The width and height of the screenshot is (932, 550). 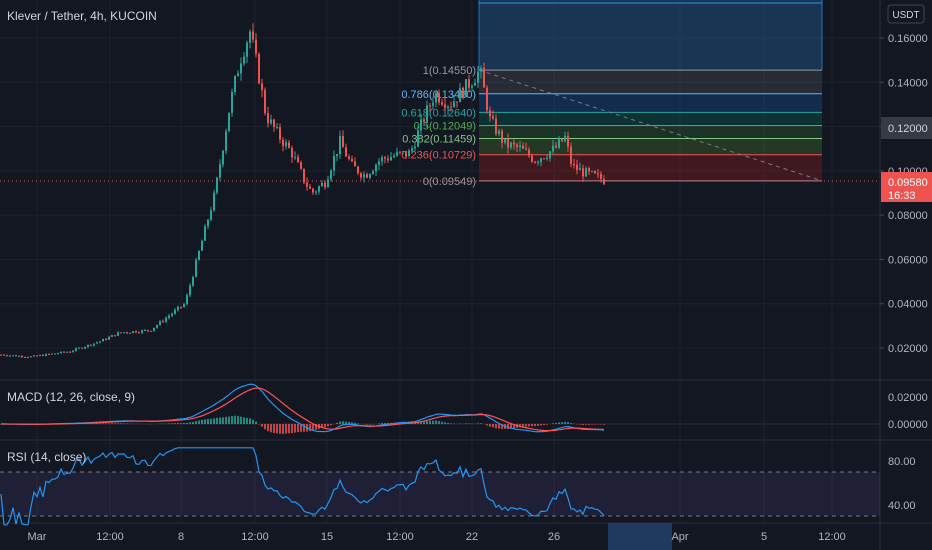 What do you see at coordinates (908, 260) in the screenshot?
I see `price-tick-label: 0.06000` at bounding box center [908, 260].